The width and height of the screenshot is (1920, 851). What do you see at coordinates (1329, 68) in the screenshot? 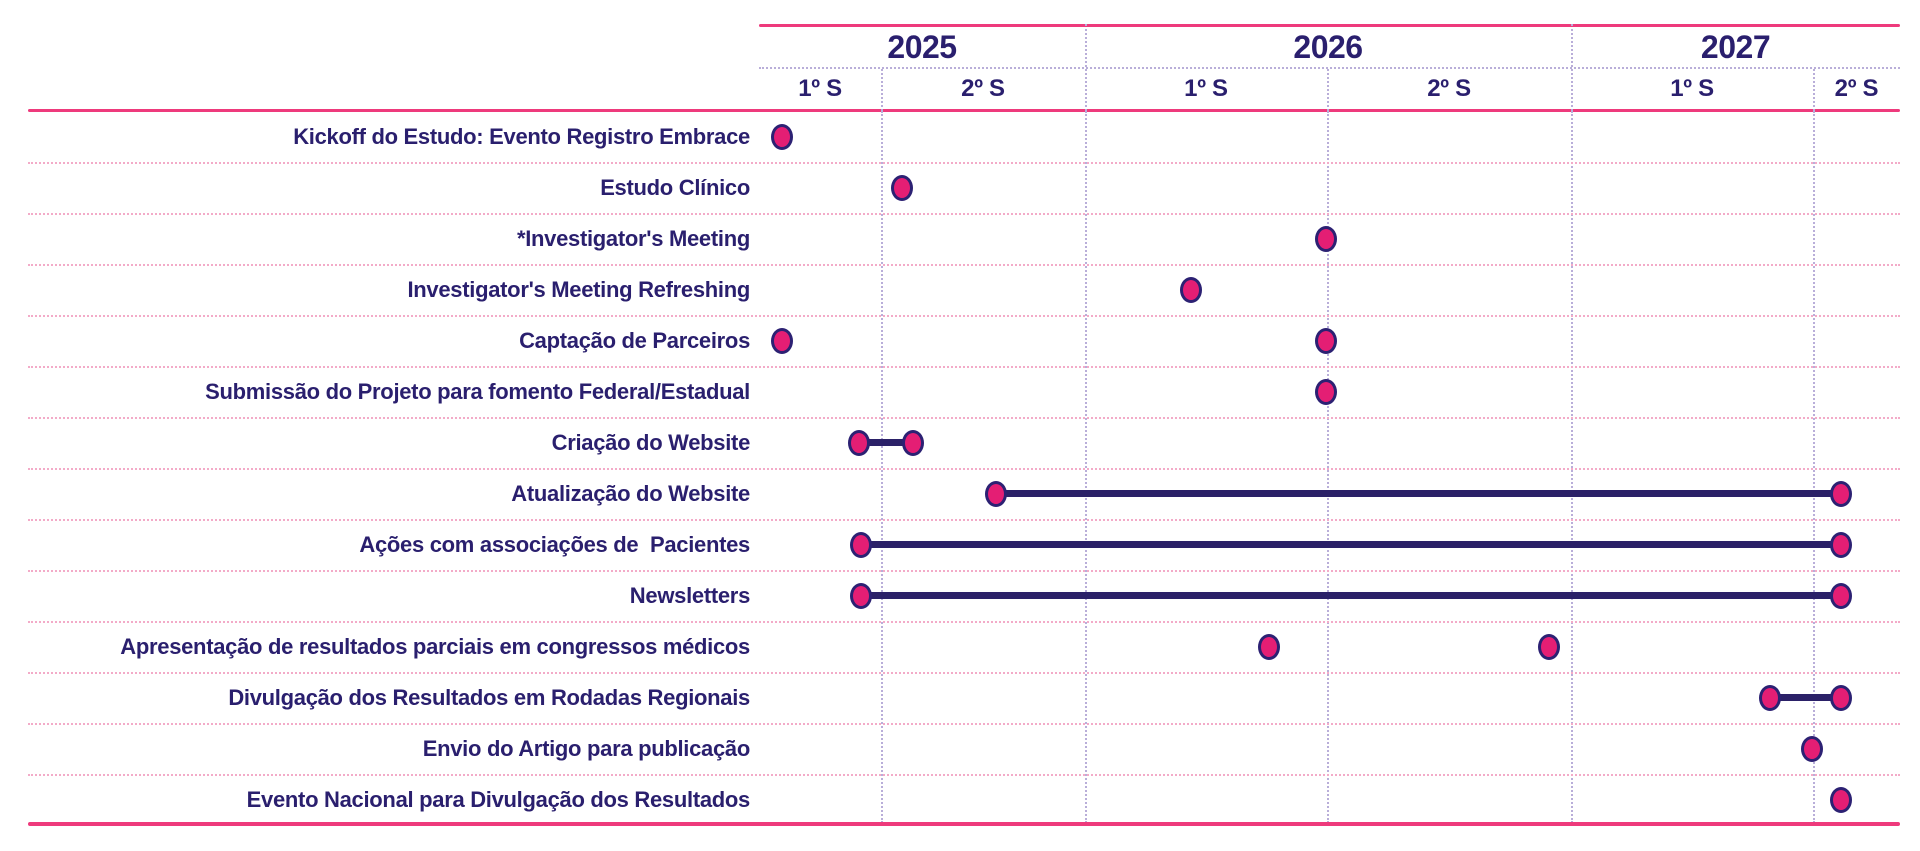
I see `year-divider-line` at bounding box center [1329, 68].